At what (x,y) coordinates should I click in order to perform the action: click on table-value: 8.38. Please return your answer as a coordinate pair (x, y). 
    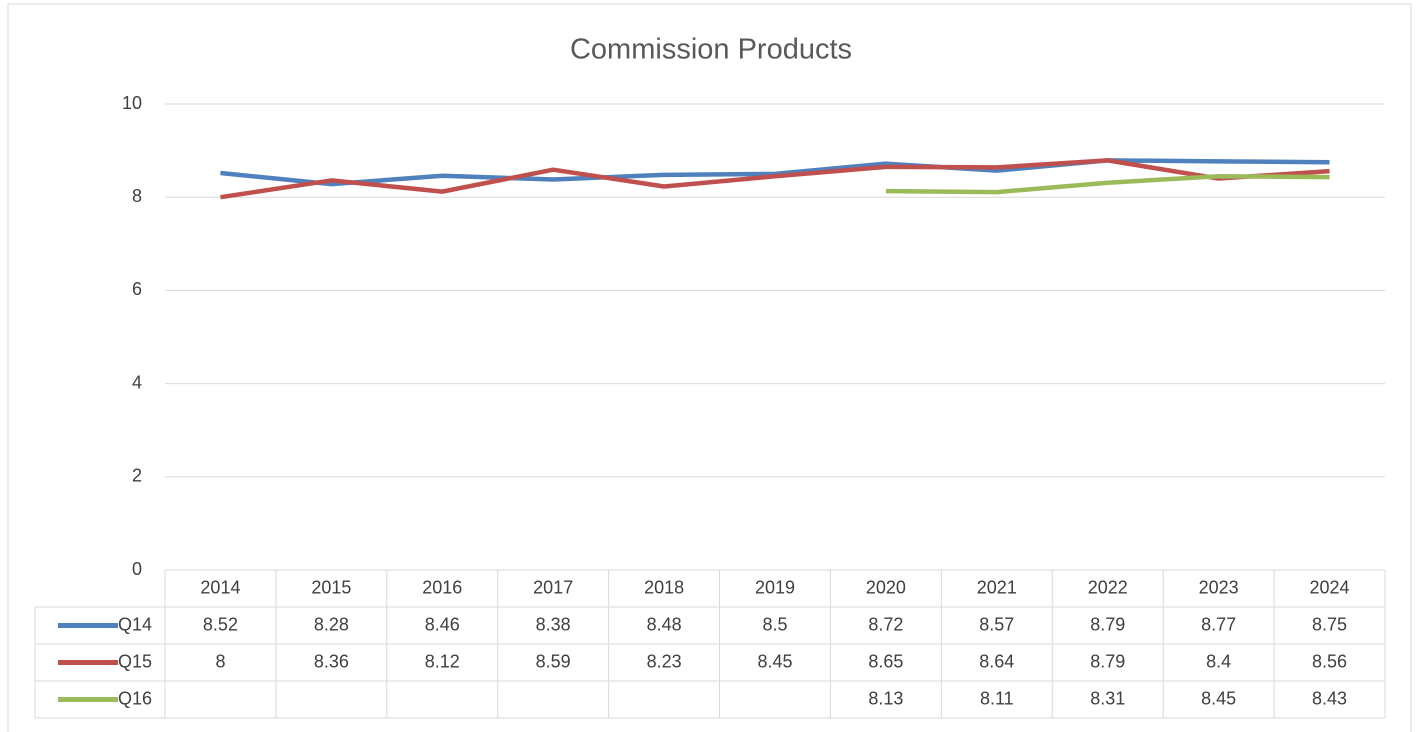
    Looking at the image, I should click on (553, 624).